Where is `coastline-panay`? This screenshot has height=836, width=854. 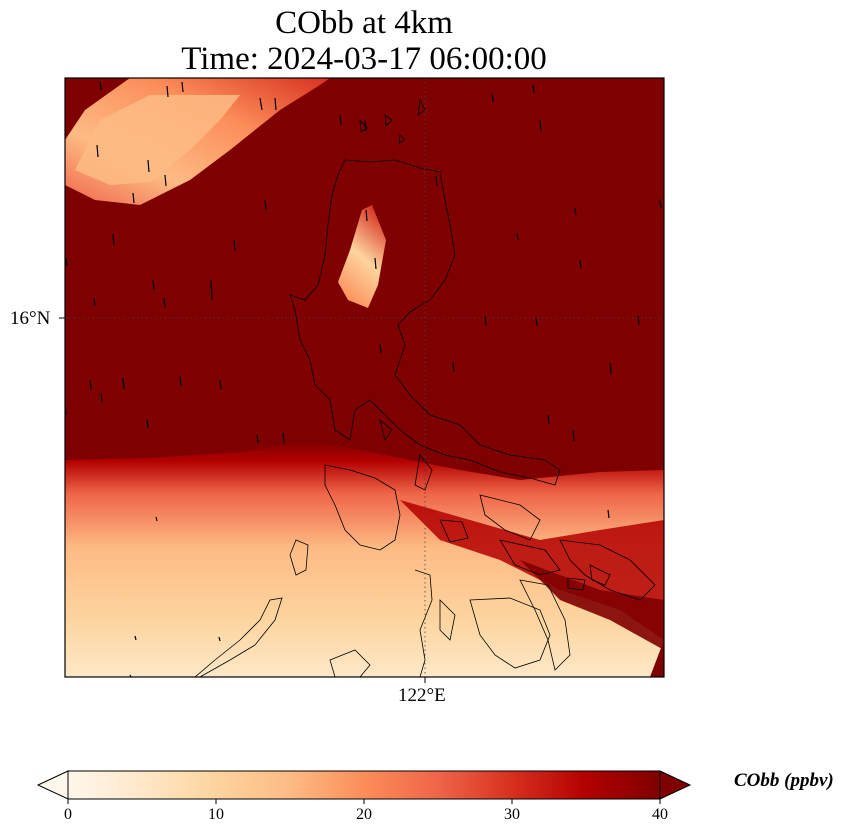
coastline-panay is located at coordinates (510, 633).